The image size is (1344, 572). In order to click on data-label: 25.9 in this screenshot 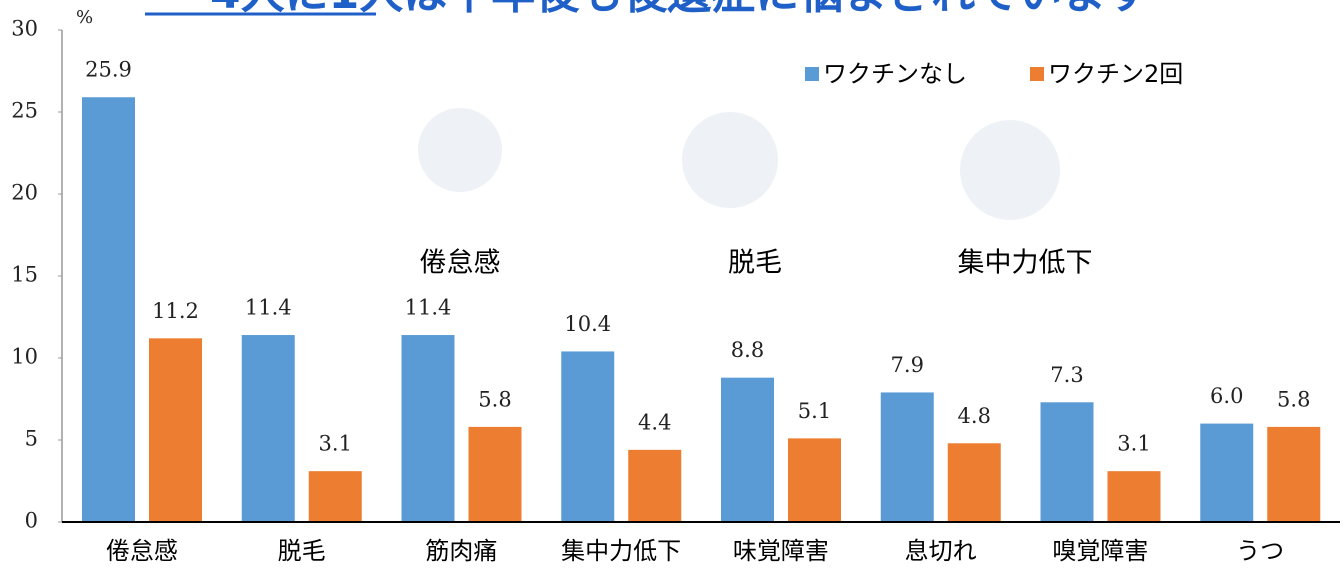, I will do `click(108, 70)`.